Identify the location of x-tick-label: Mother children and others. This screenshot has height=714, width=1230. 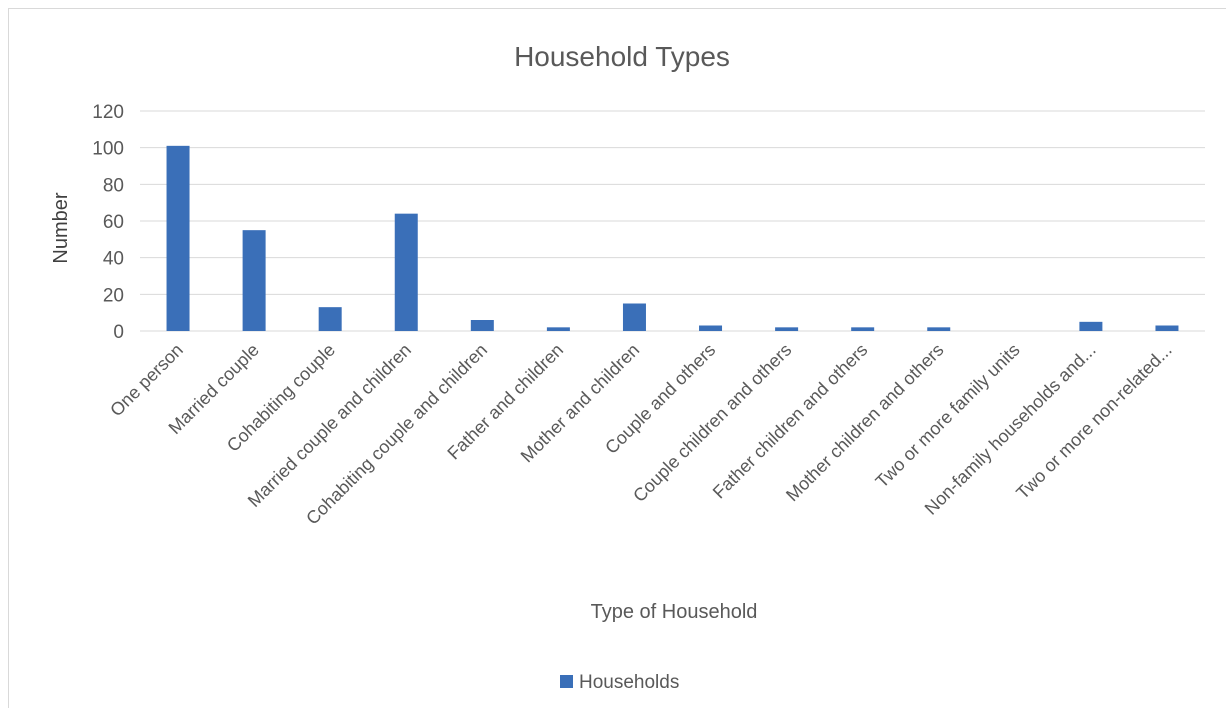
(865, 423).